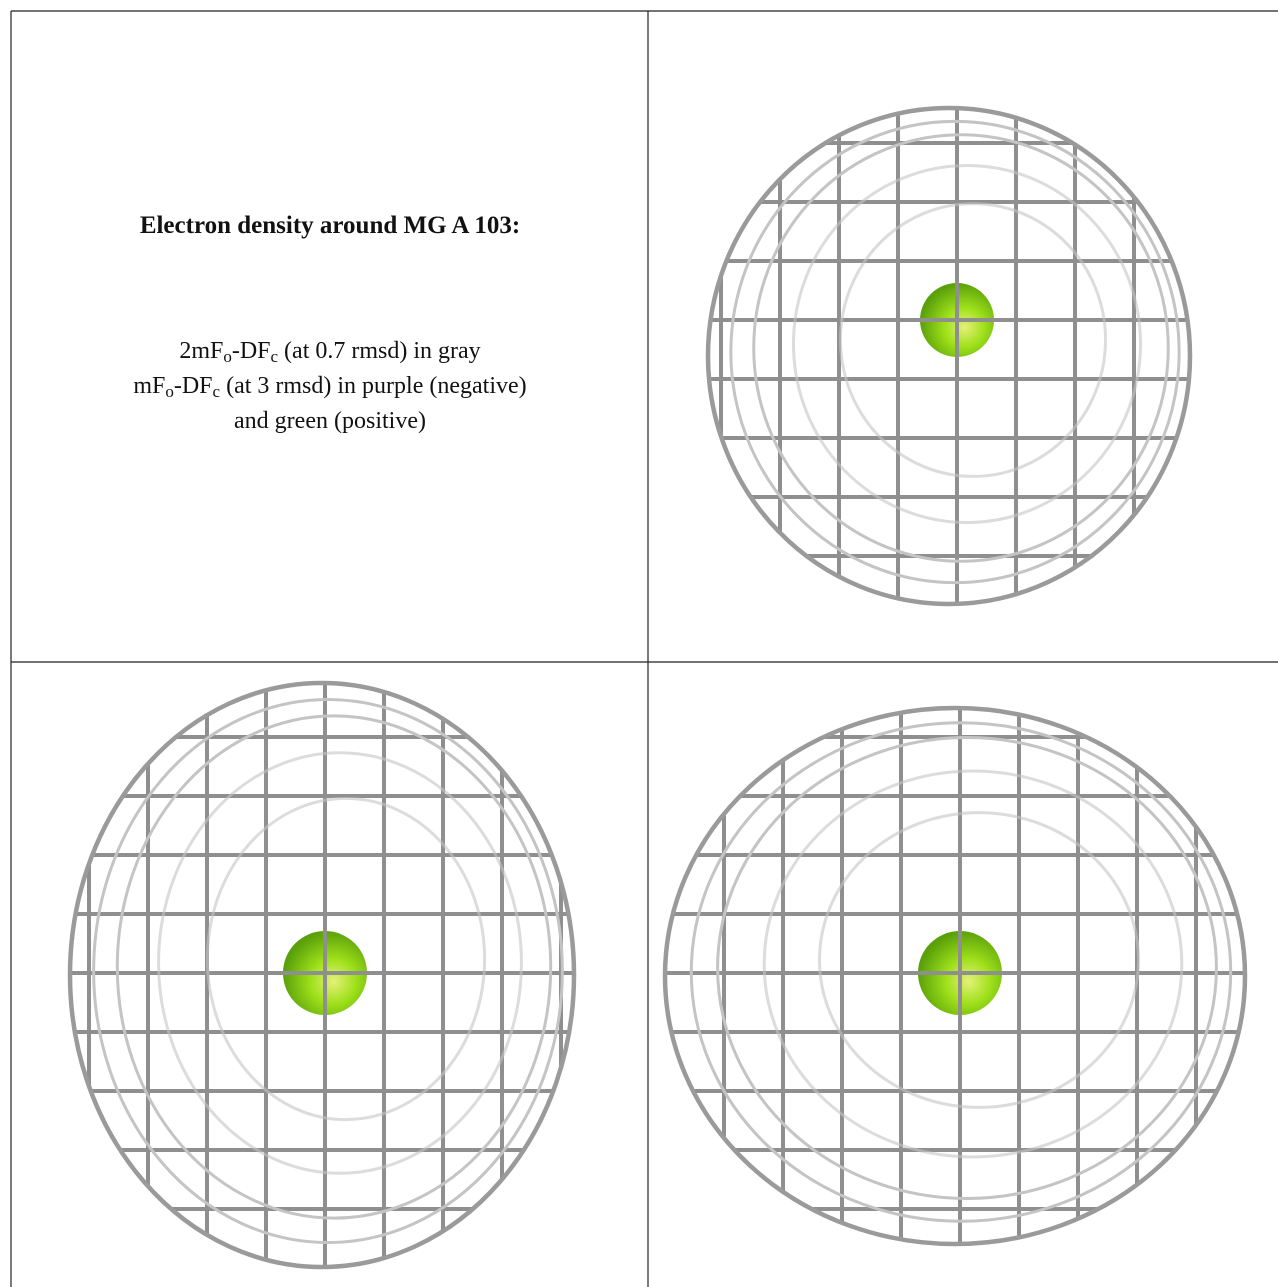 This screenshot has height=1287, width=1278. I want to click on text-run: mF, so click(149, 386).